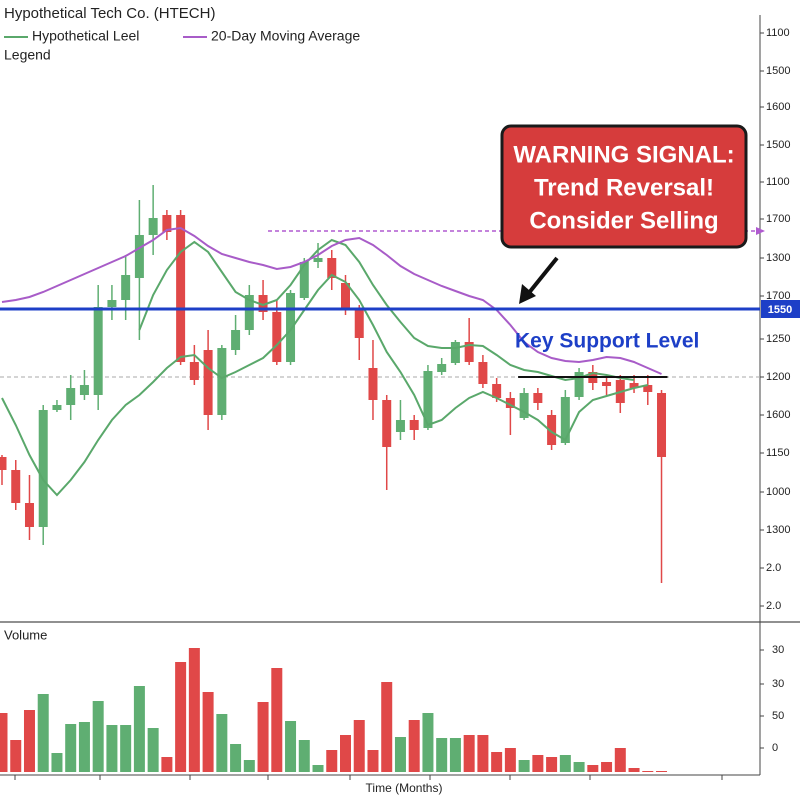 This screenshot has width=800, height=800. Describe the element at coordinates (778, 716) in the screenshot. I see `y-tick-label: 50` at that location.